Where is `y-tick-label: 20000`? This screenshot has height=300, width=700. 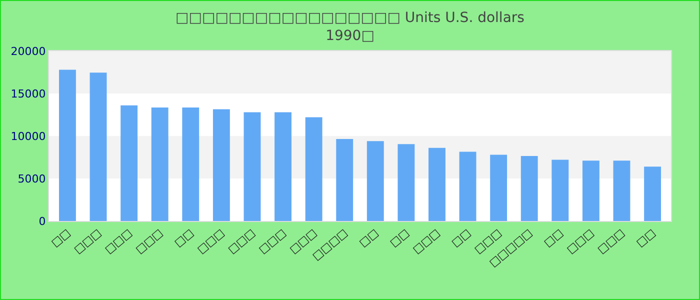 y-tick-label: 20000 is located at coordinates (28, 51).